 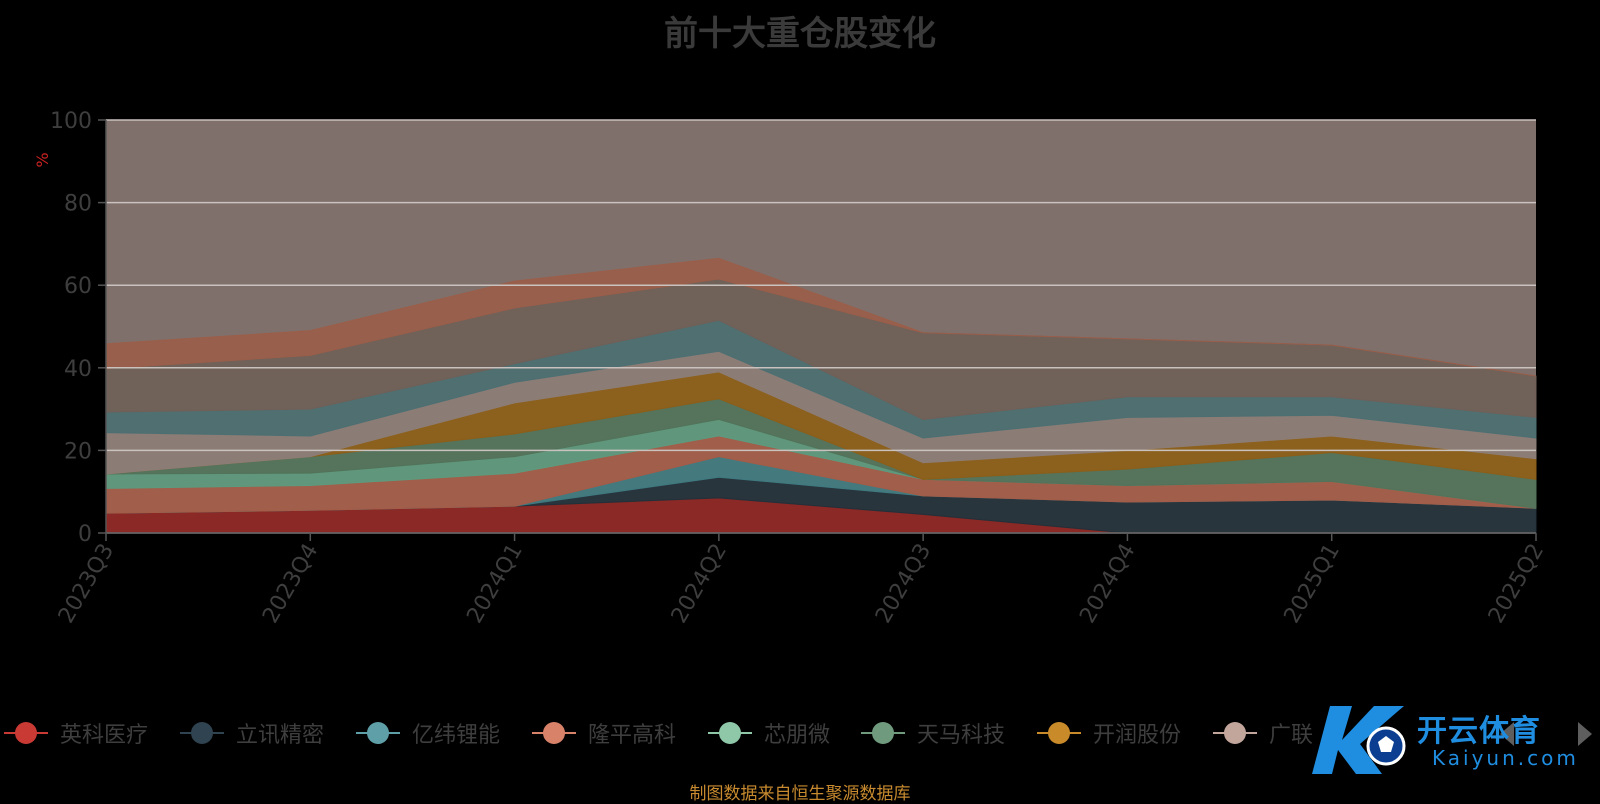 I want to click on legend: 英科医疗 立讯精密 亿纬锂能 隆平高科 芯朋微 天马科技 开润股份 广联, so click(x=800, y=733).